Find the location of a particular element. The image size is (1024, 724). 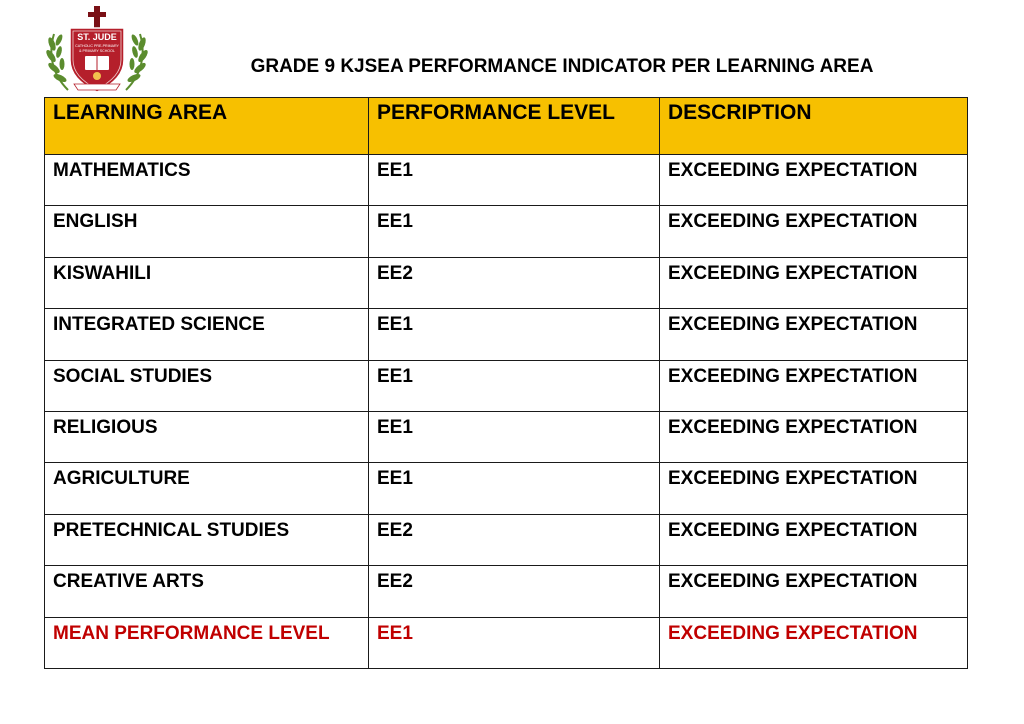

learning-area-cell: KISWAHILI is located at coordinates (206, 283).